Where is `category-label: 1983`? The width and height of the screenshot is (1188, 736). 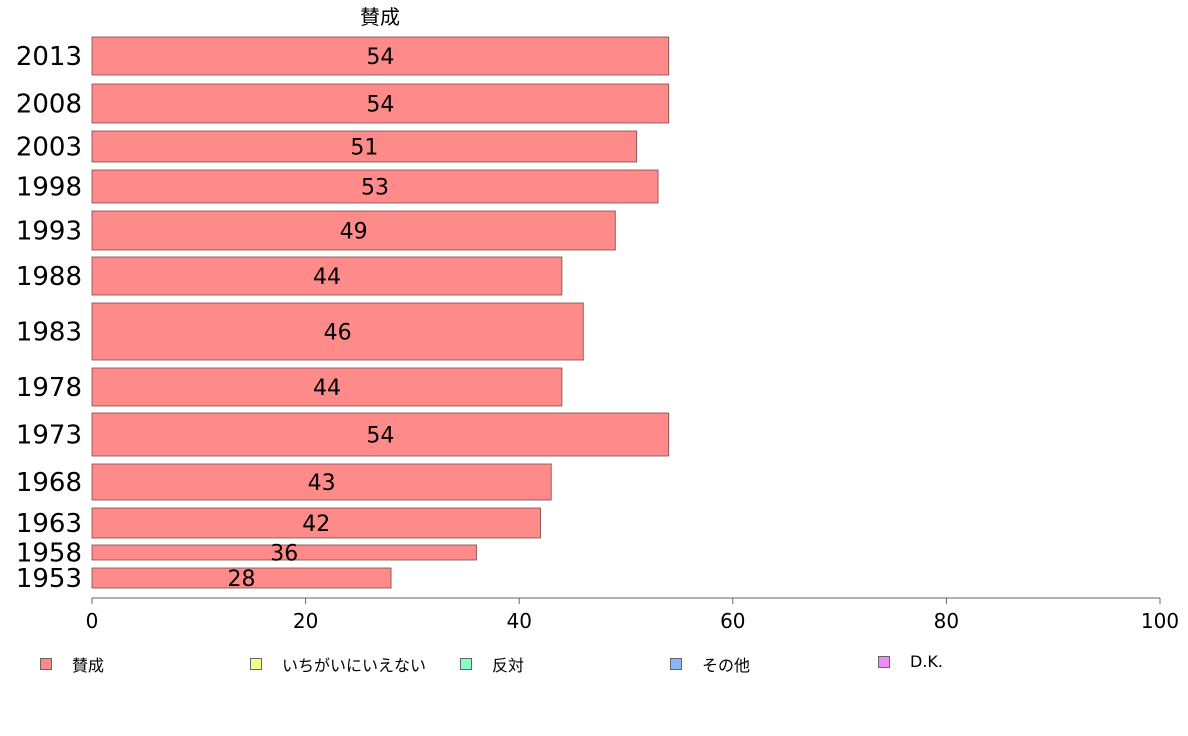 category-label: 1983 is located at coordinates (49, 333).